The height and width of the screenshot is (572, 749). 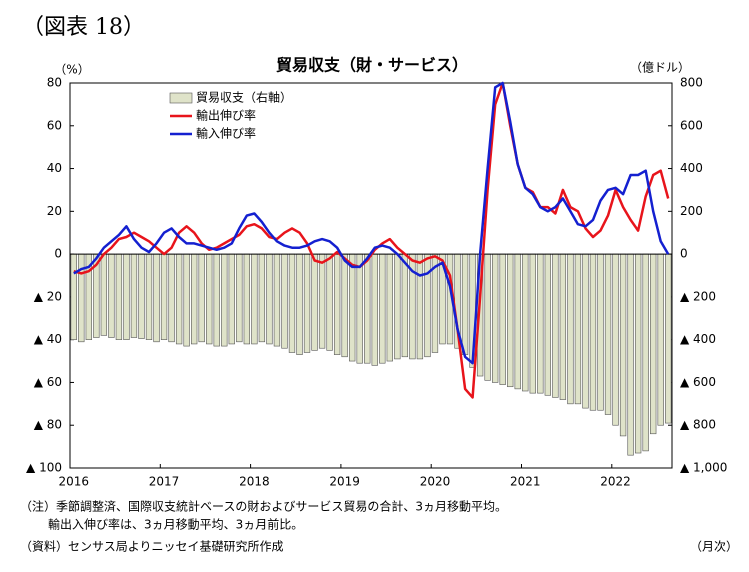 I want to click on y-tick-label: ▲ 40, so click(x=48, y=339).